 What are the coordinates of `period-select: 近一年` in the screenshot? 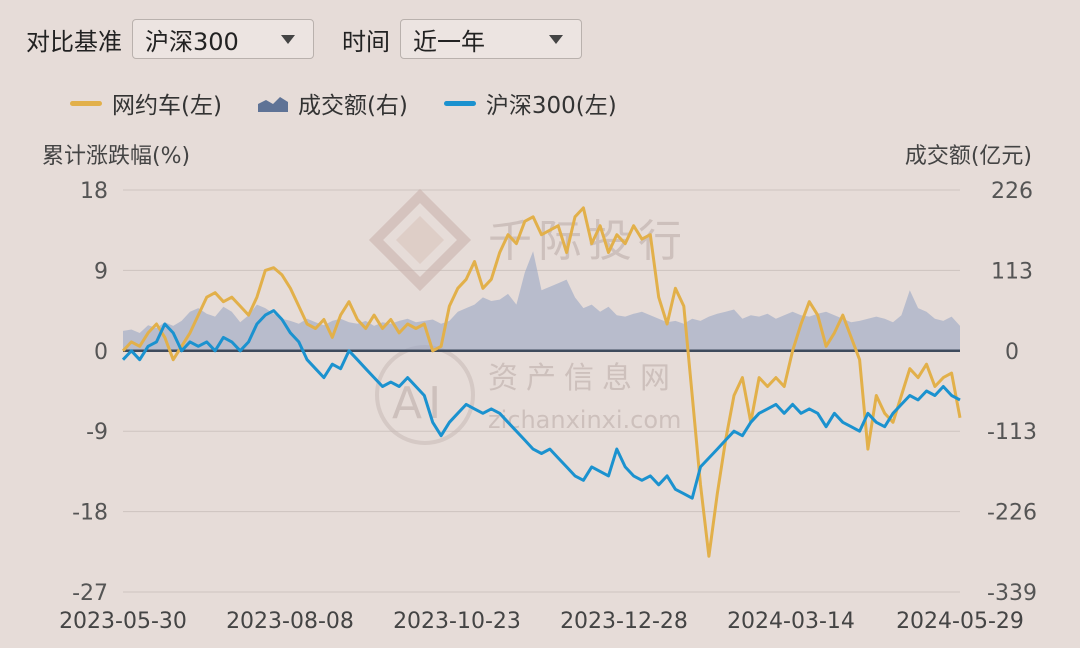 It's located at (491, 39).